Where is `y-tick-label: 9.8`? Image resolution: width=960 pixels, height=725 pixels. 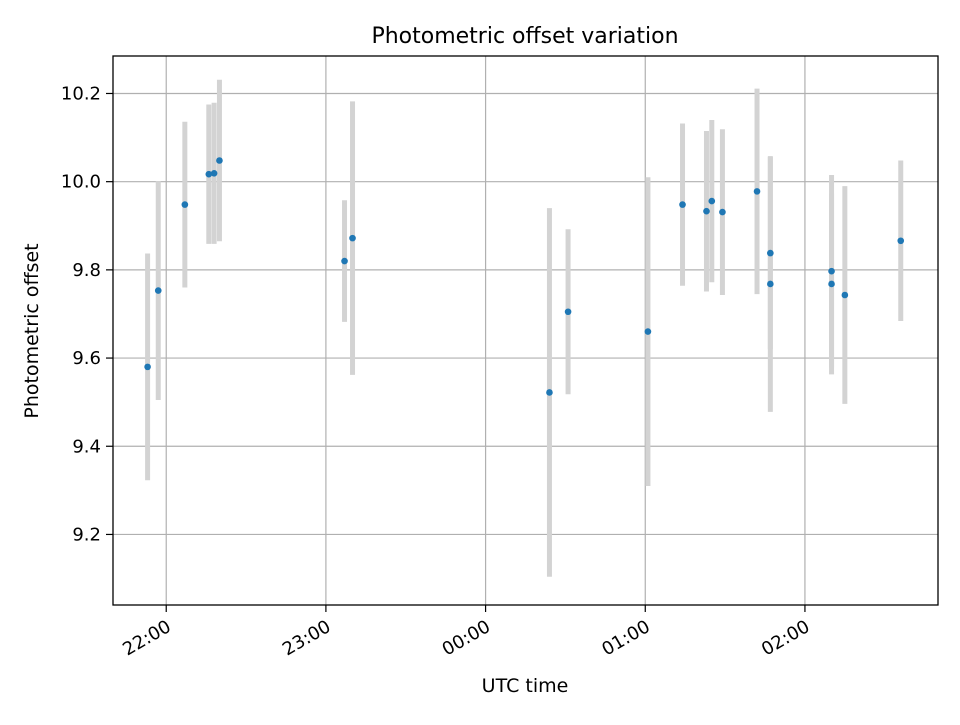 y-tick-label: 9.8 is located at coordinates (86, 270).